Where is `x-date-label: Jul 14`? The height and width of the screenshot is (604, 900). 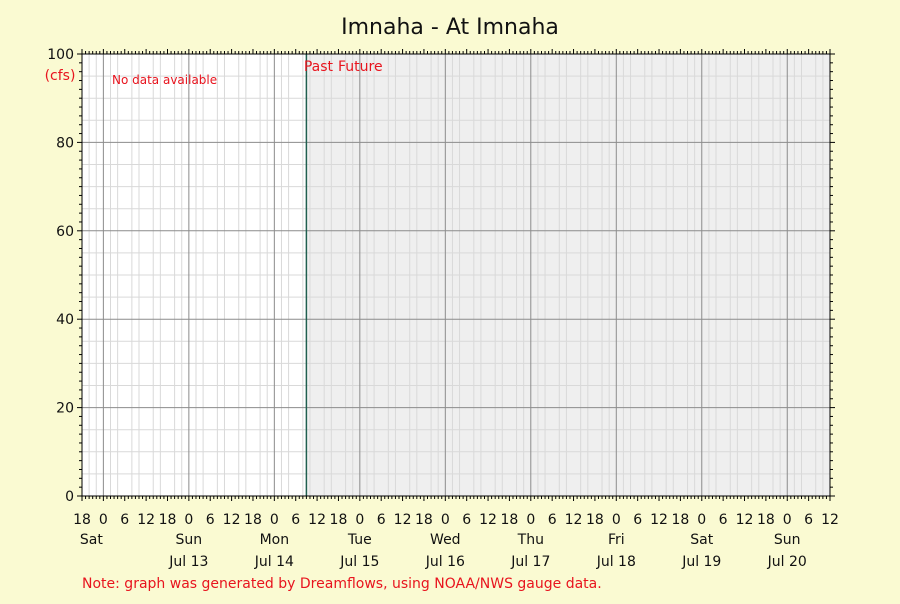 x-date-label: Jul 14 is located at coordinates (274, 562).